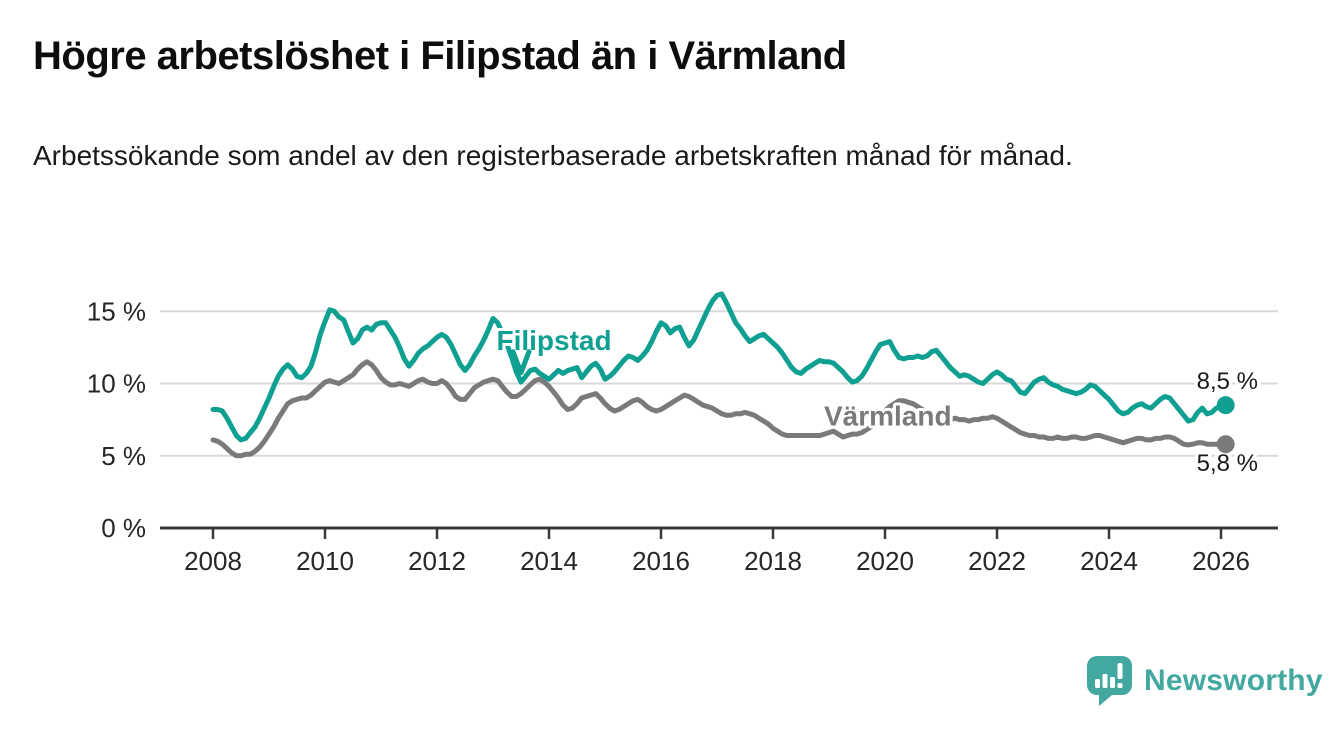 The height and width of the screenshot is (734, 1340). I want to click on x-tick-label: 2020, so click(885, 561).